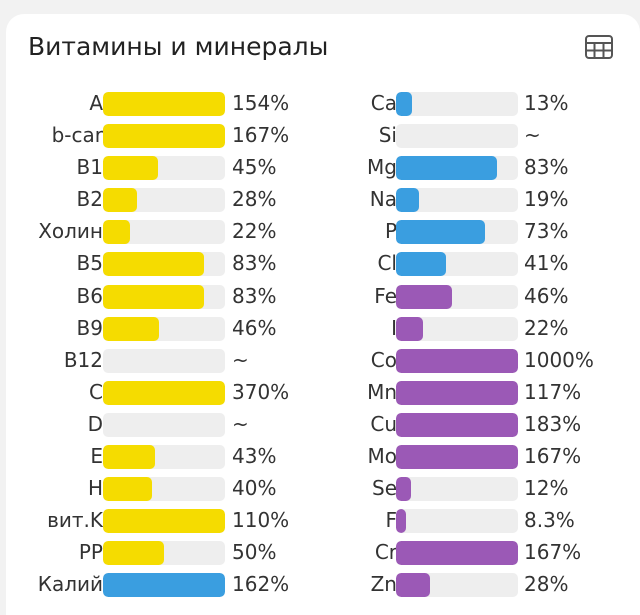 This screenshot has width=640, height=615. Describe the element at coordinates (70, 584) in the screenshot. I see `nutrient-label: Калий` at that location.